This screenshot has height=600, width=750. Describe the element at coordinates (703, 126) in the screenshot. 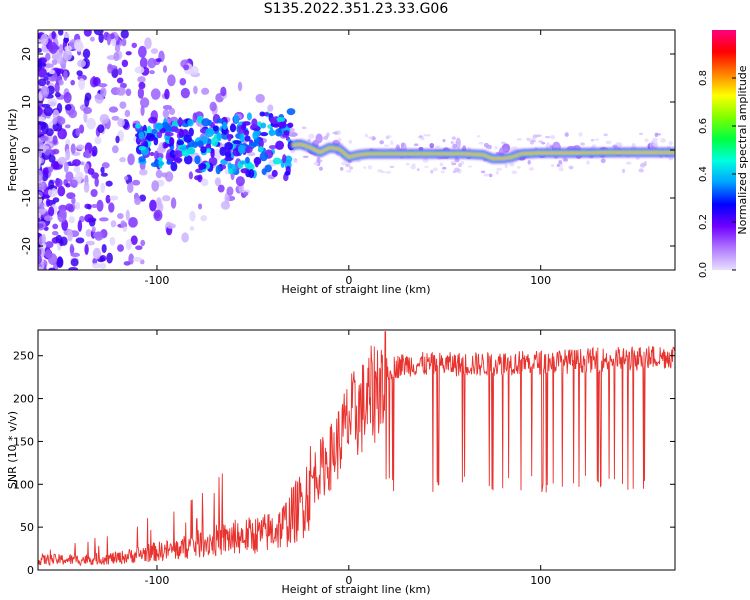

I see `colorbar-tick-label: 0.6` at that location.